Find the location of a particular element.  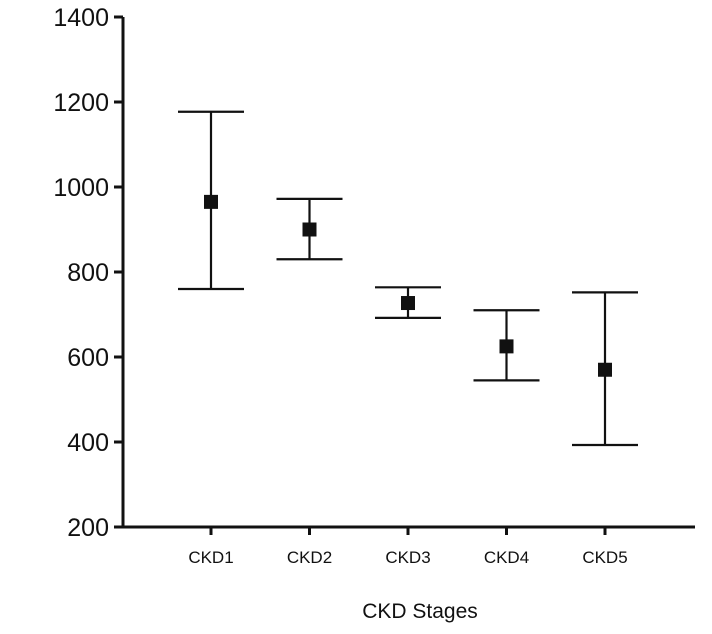

y-tick-label: 1000 is located at coordinates (81, 188).